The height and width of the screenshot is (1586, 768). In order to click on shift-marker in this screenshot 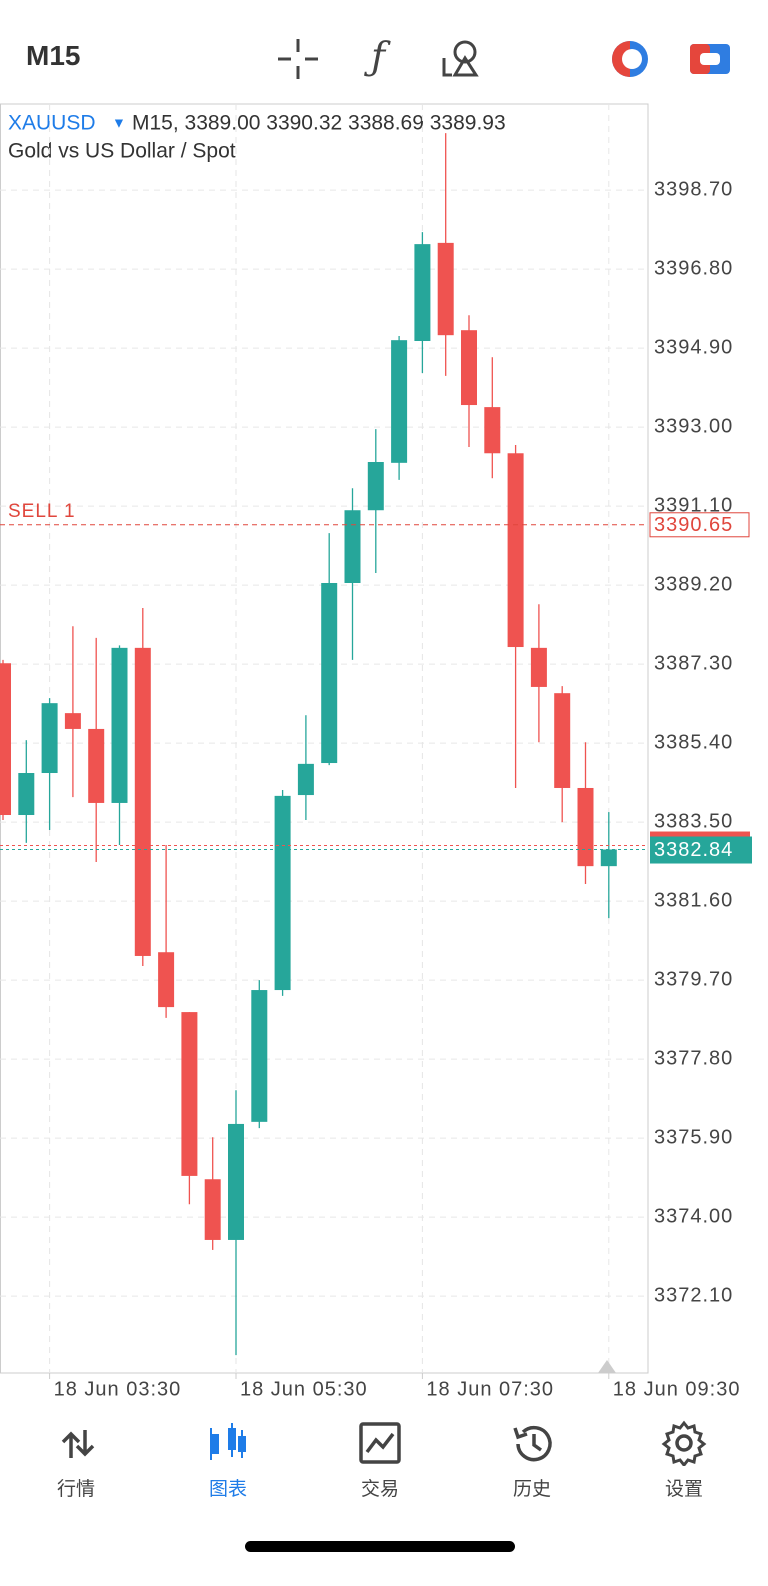, I will do `click(607, 1366)`.